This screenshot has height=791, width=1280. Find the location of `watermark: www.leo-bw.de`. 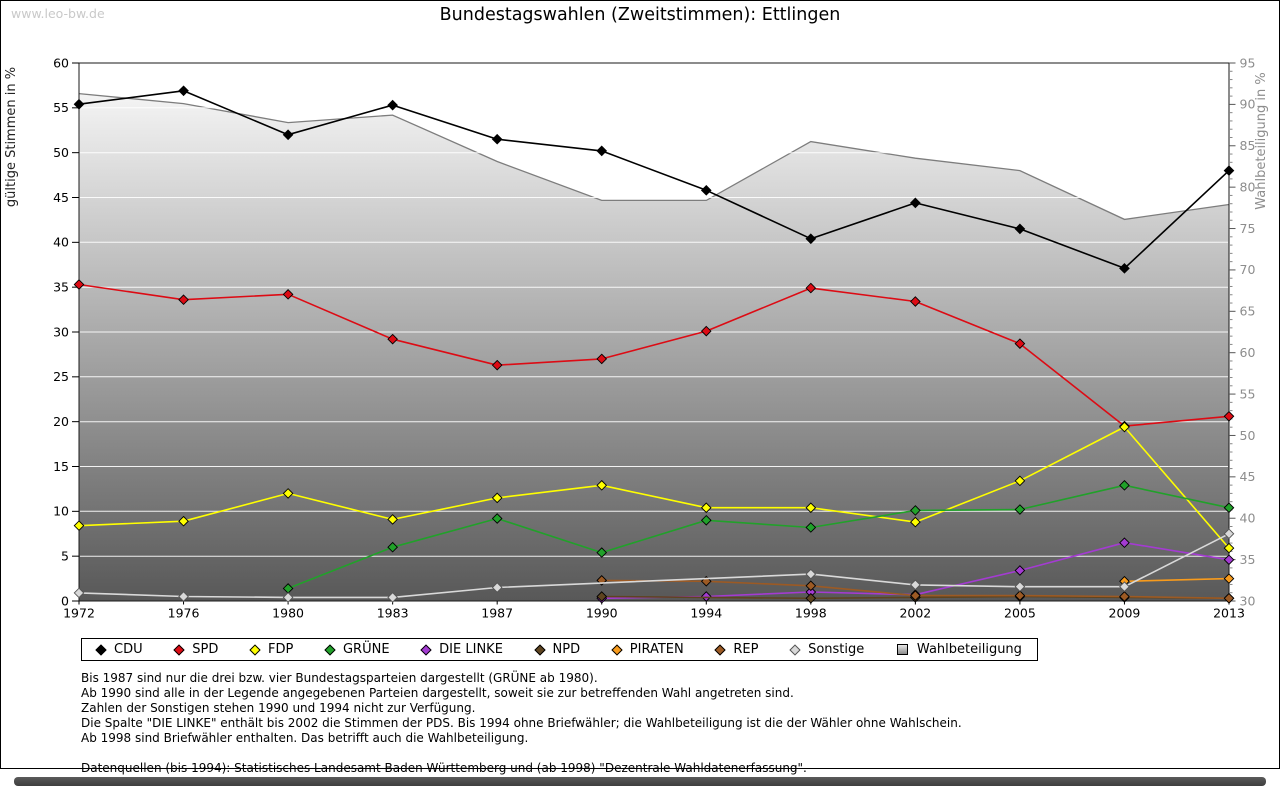

watermark: www.leo-bw.de is located at coordinates (58, 13).